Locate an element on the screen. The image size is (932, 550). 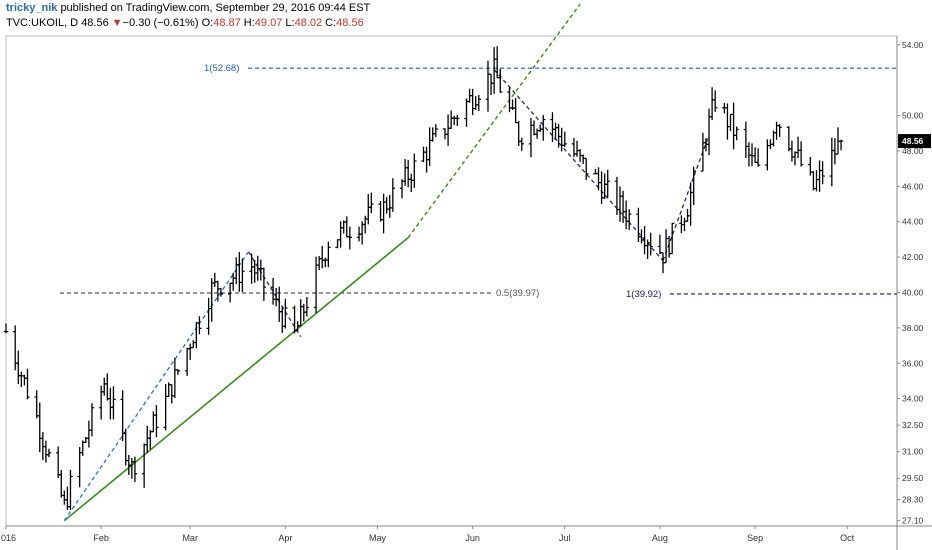
trendline-extension is located at coordinates (494, 121).